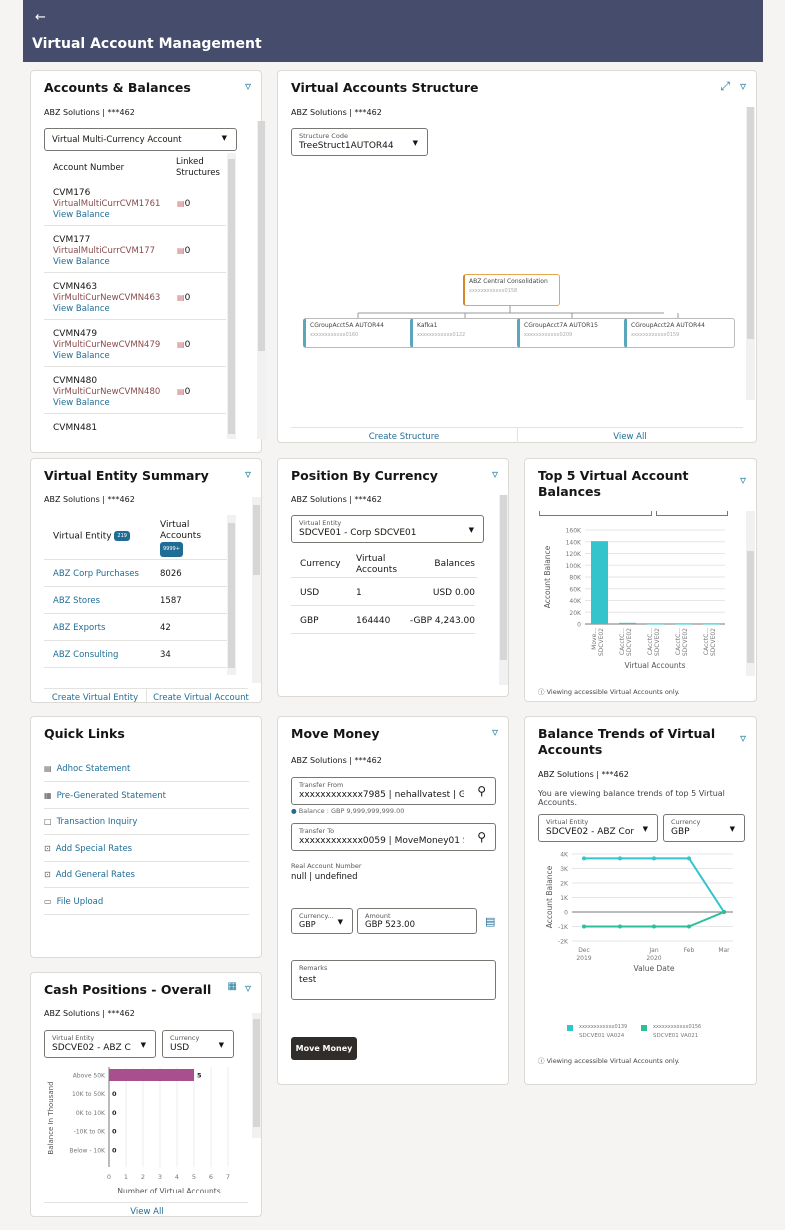  What do you see at coordinates (704, 828) in the screenshot?
I see `currency-select: Currency GBP ▼` at bounding box center [704, 828].